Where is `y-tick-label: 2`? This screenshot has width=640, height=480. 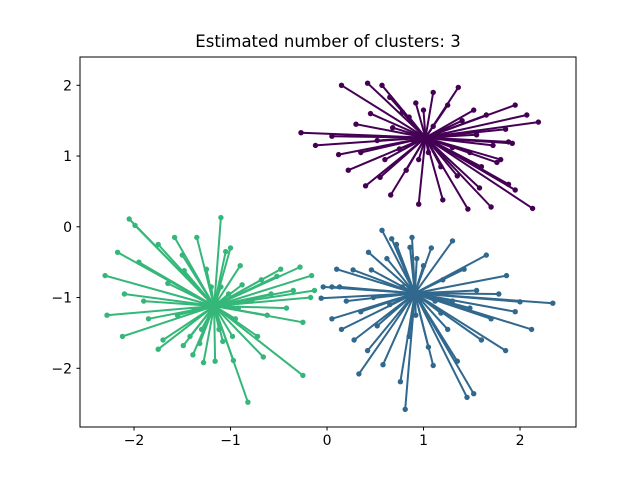 y-tick-label: 2 is located at coordinates (67, 86).